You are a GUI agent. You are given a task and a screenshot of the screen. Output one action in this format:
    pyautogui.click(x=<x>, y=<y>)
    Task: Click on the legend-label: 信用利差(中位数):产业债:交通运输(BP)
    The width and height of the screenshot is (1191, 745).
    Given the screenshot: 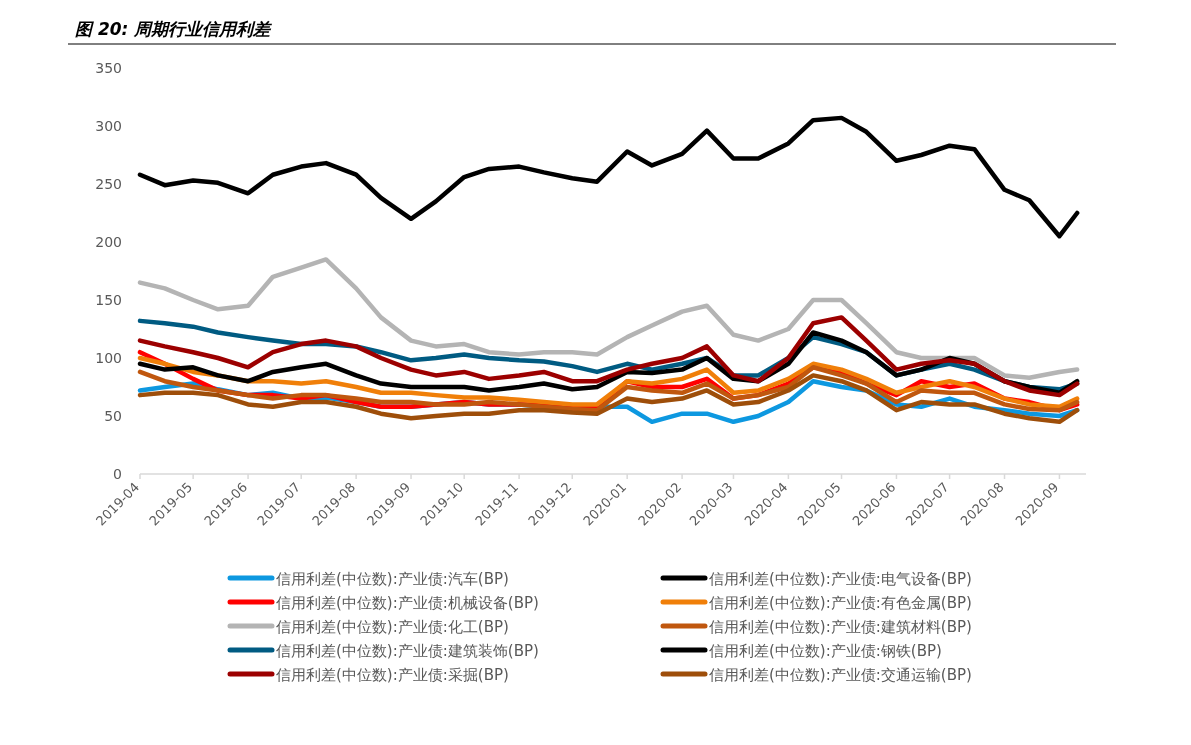 What is the action you would take?
    pyautogui.click(x=840, y=675)
    